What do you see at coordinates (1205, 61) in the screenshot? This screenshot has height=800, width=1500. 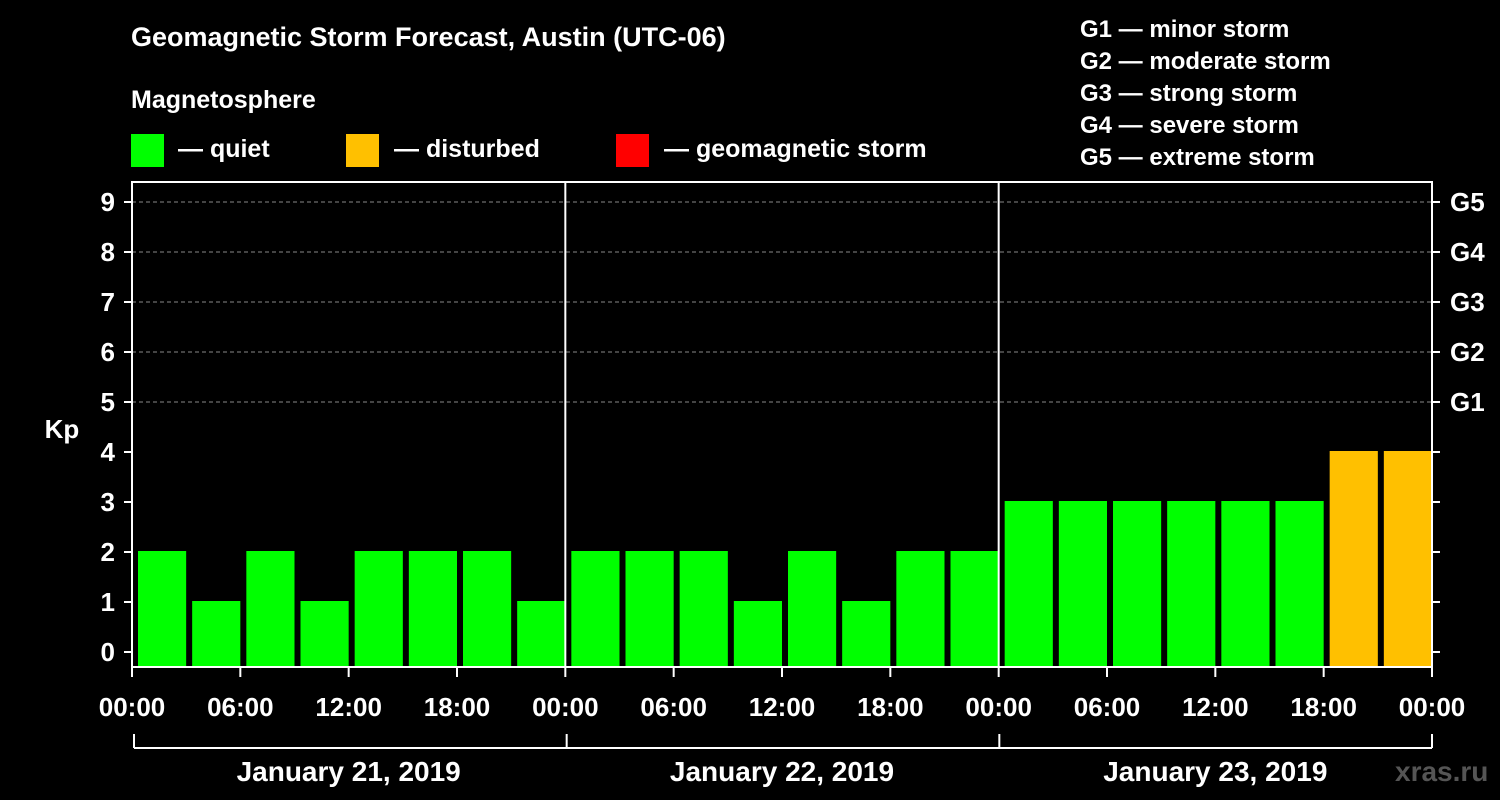 I see `g-scale-g2: G2 — moderate storm` at bounding box center [1205, 61].